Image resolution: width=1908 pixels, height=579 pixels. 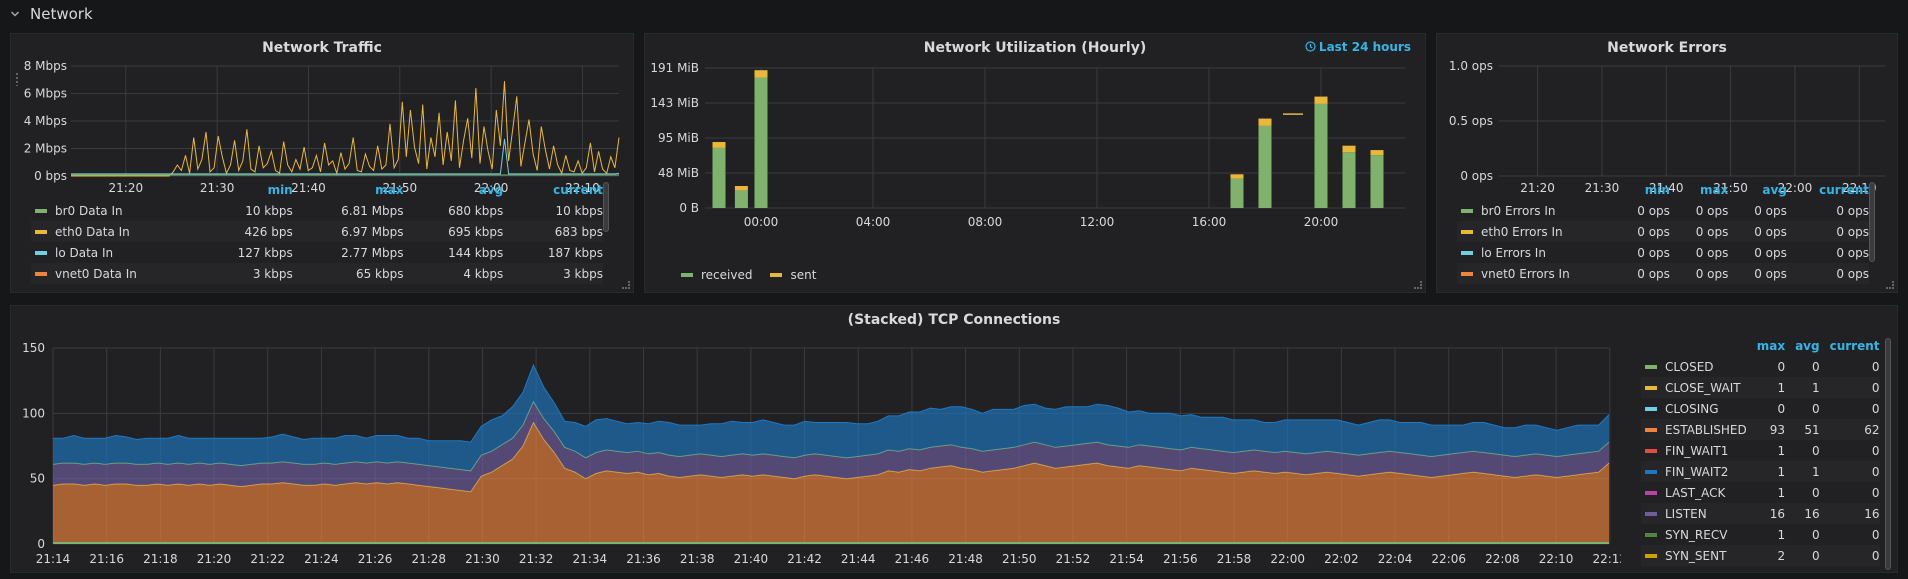 What do you see at coordinates (53, 559) in the screenshot?
I see `x-tick-label: 21:14` at bounding box center [53, 559].